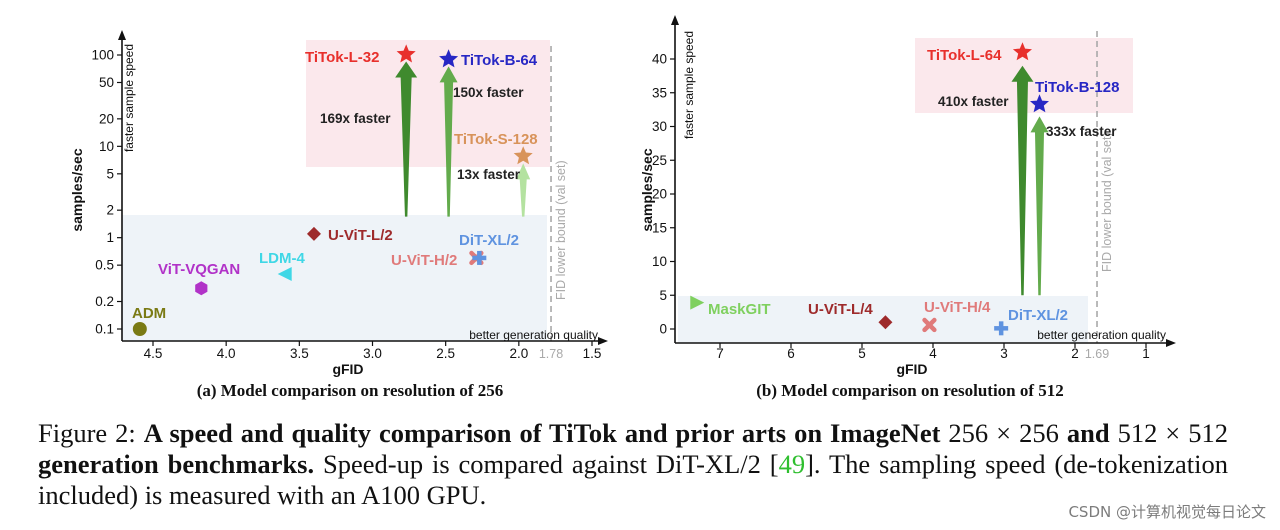  I want to click on x-tick-label: 1, so click(1146, 353).